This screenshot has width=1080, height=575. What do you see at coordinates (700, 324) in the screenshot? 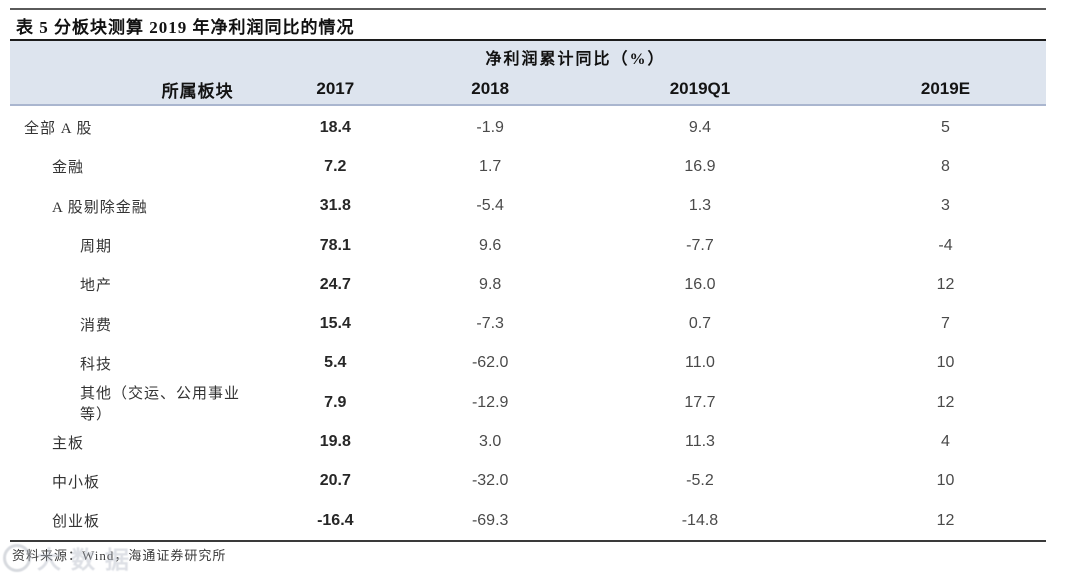
I see `value-cell-2019q1: 0.7` at bounding box center [700, 324].